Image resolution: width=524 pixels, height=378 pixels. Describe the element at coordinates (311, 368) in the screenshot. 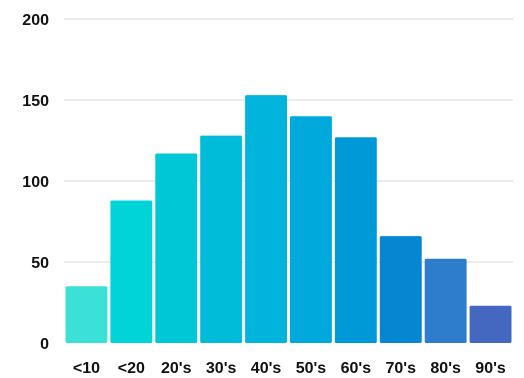

I see `x-tick-label: 50's` at that location.